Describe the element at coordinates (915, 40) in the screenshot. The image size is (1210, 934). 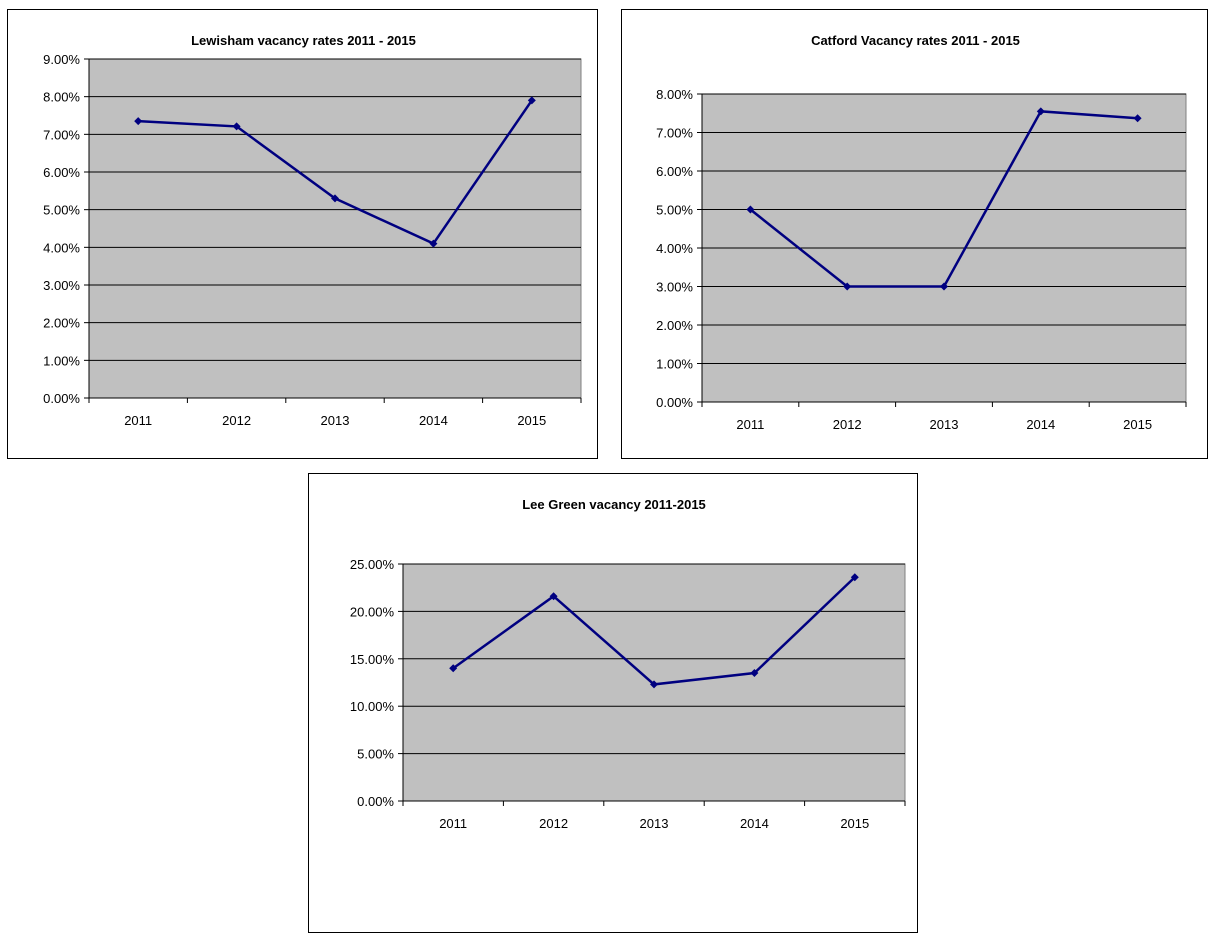
I see `chart-title: Catford Vacancy rates 2011 - 2015` at that location.